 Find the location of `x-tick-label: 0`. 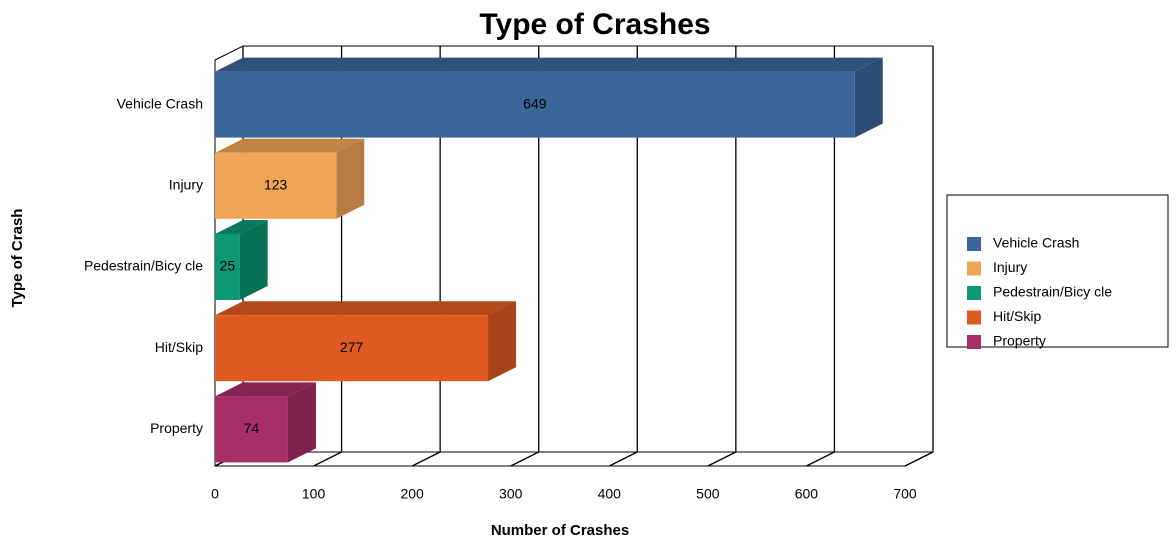

x-tick-label: 0 is located at coordinates (215, 494).